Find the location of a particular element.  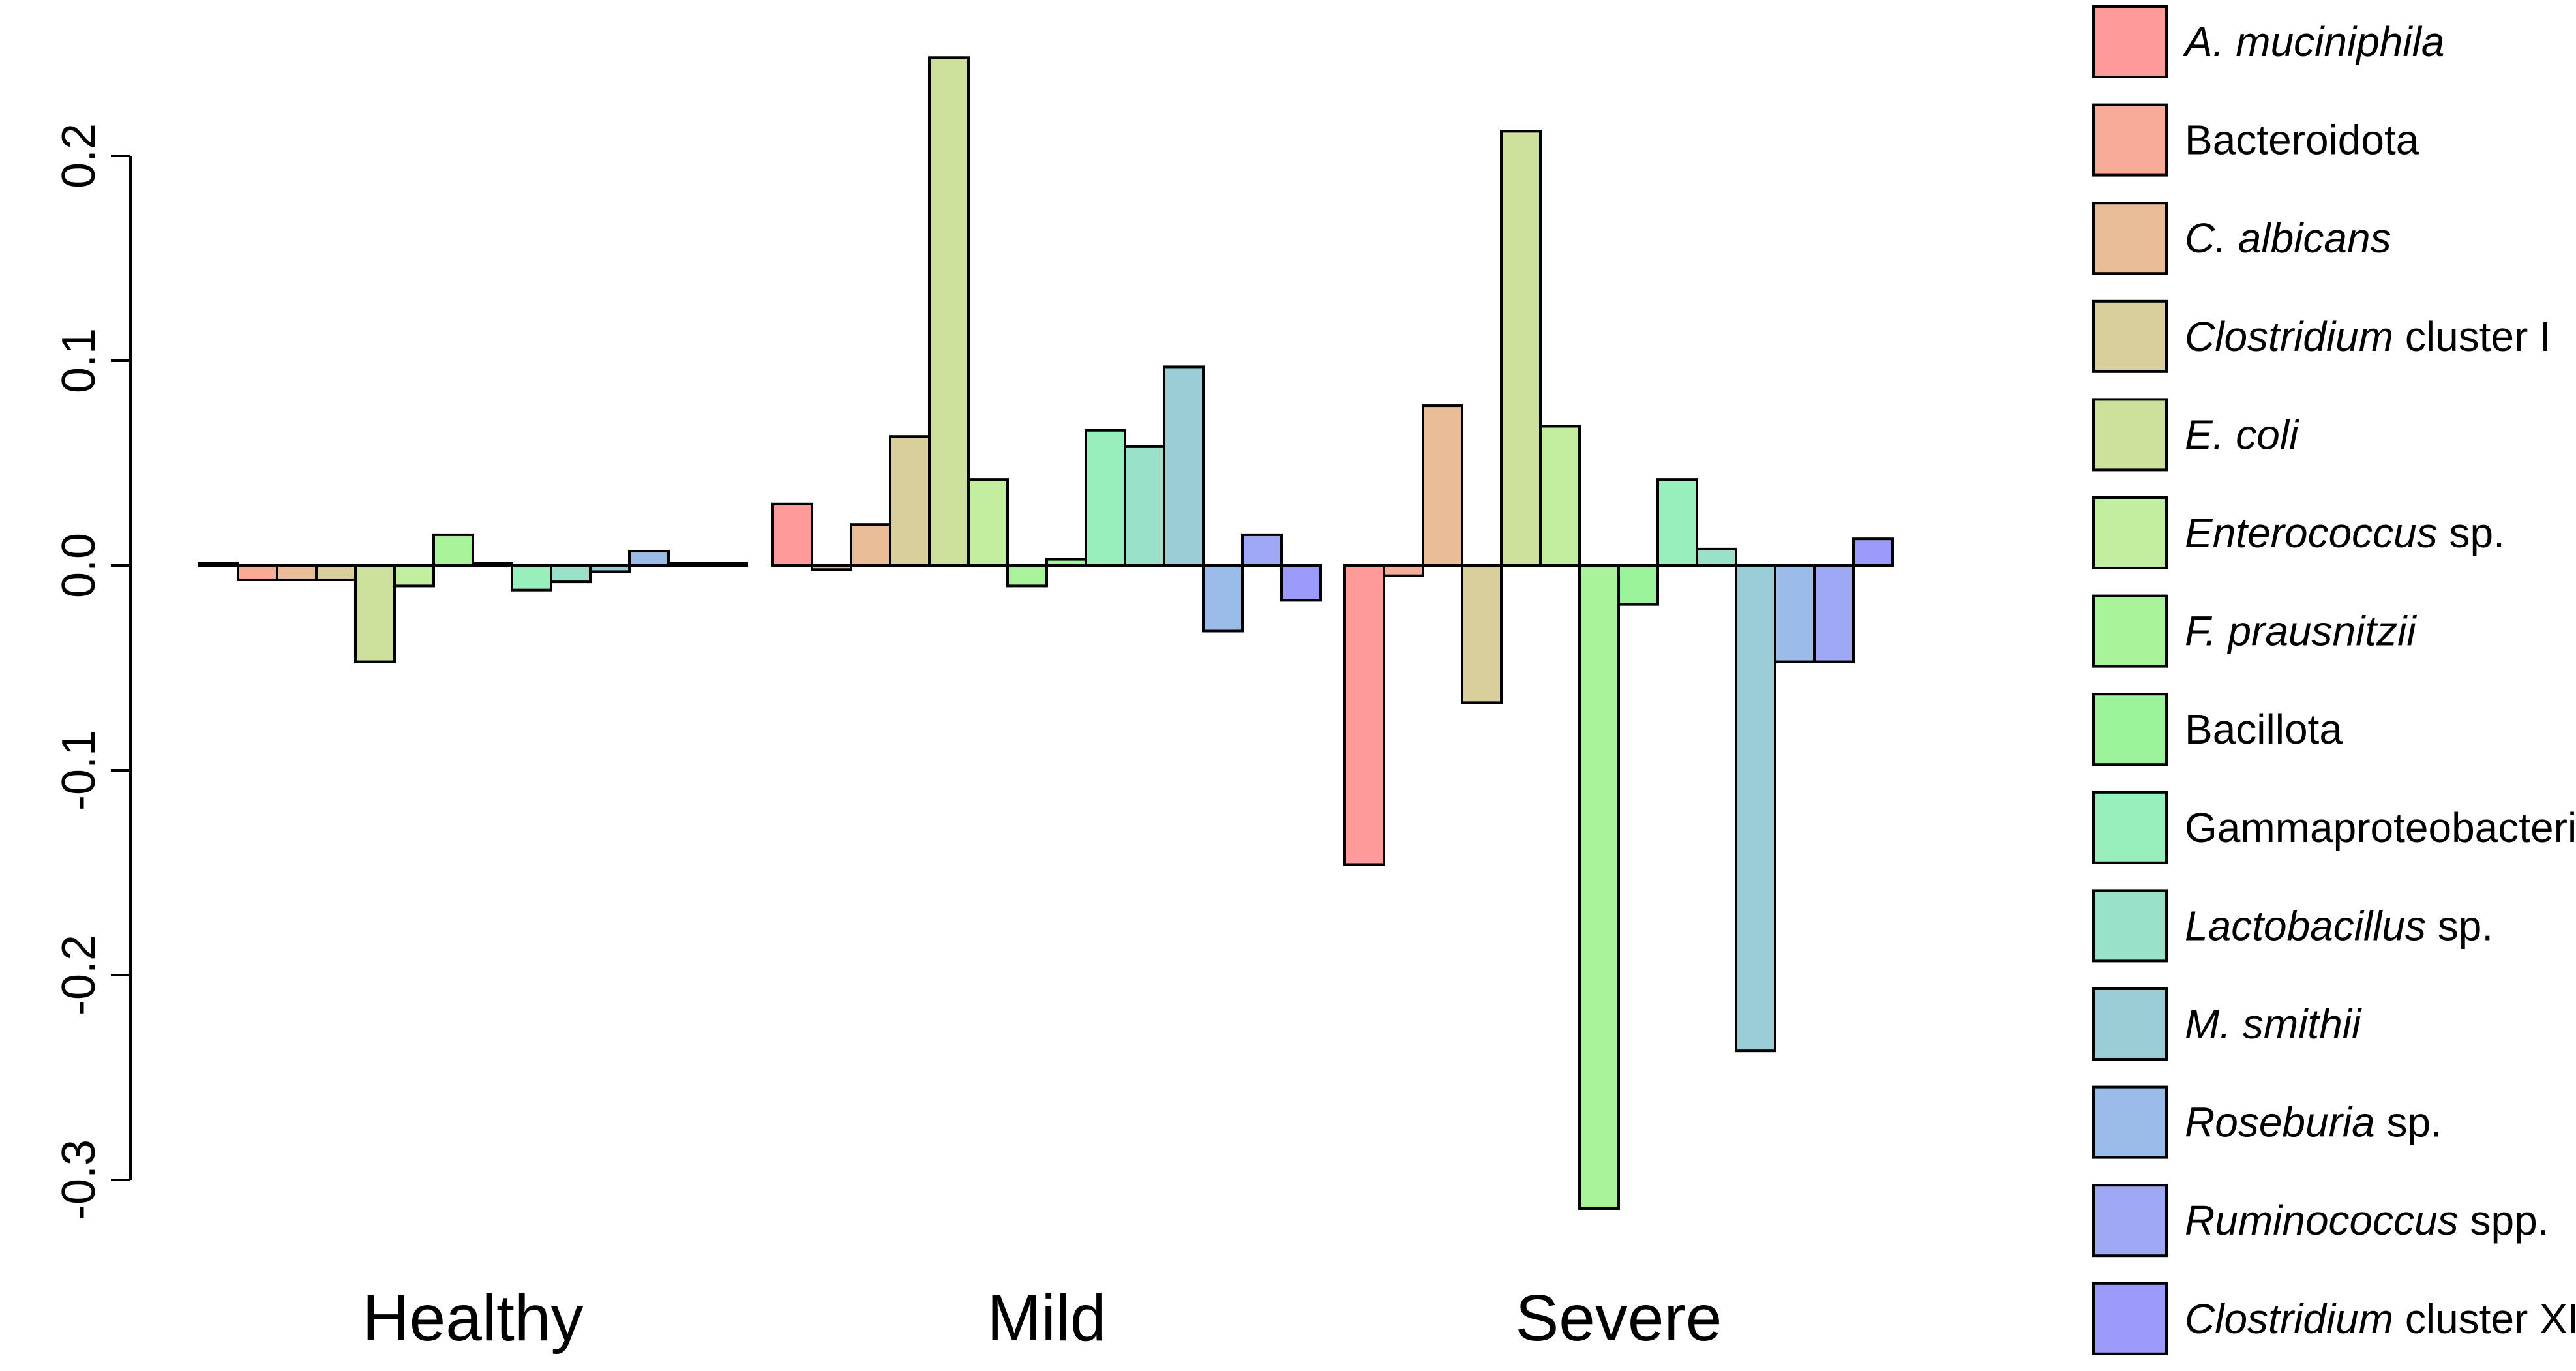

legend-label: E. coli is located at coordinates (2242, 435).